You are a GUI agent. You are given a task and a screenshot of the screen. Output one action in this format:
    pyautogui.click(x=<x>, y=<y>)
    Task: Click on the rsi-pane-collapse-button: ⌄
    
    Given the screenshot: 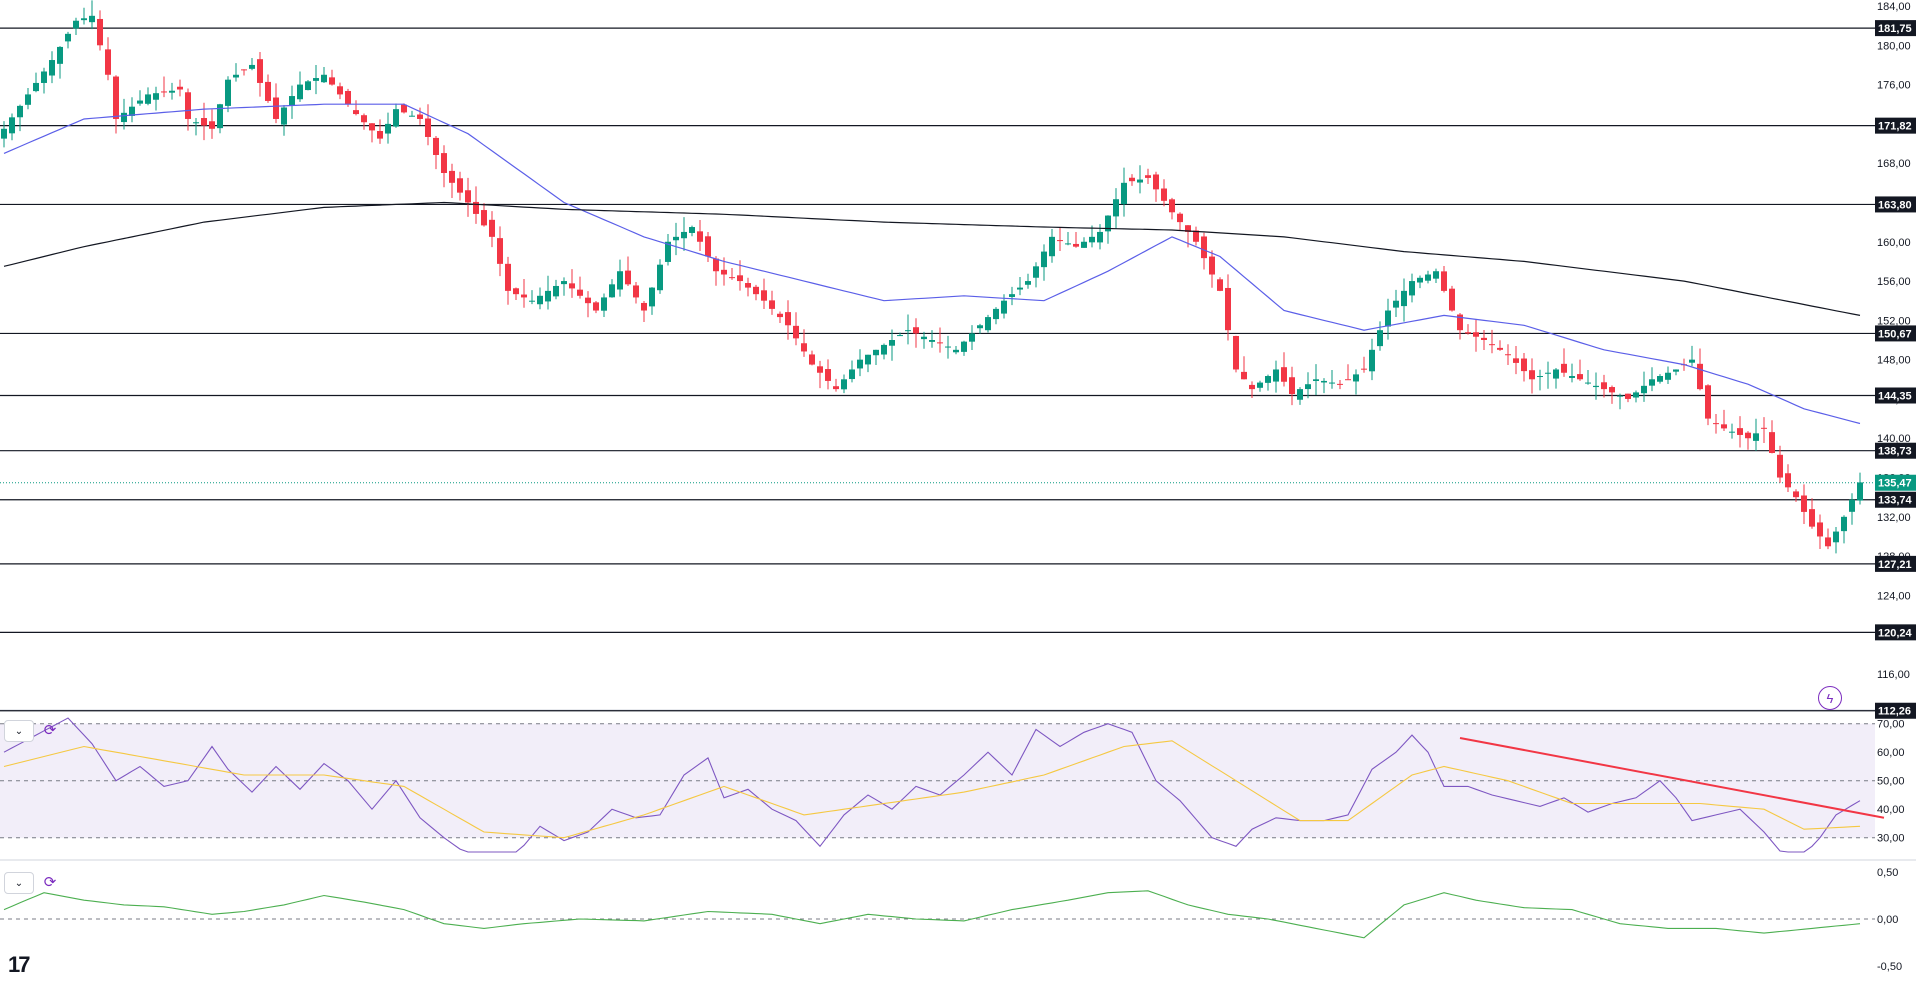 What is the action you would take?
    pyautogui.click(x=19, y=731)
    